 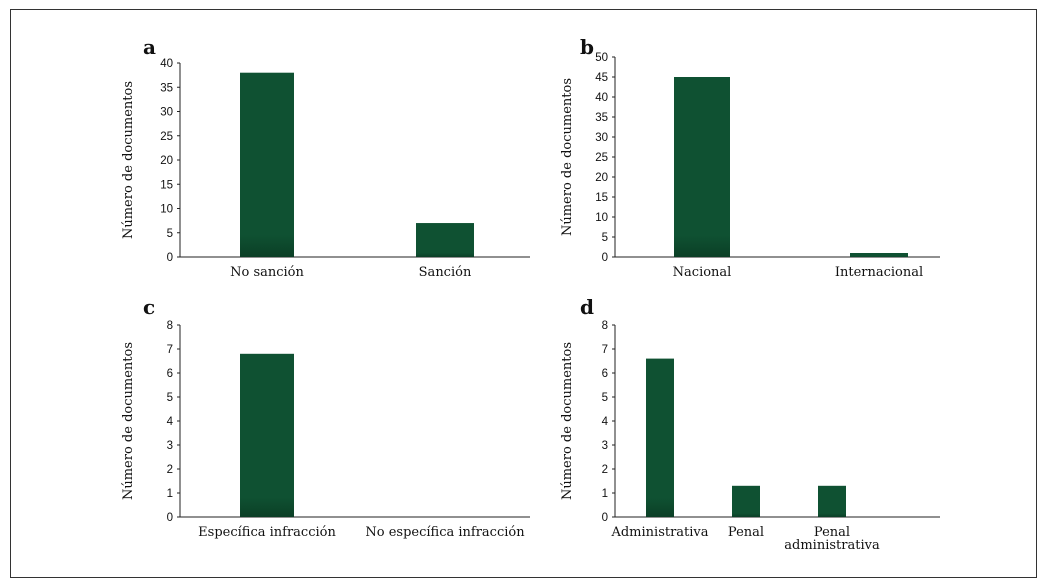 What do you see at coordinates (601, 58) in the screenshot?
I see `y-tick-label: 50` at bounding box center [601, 58].